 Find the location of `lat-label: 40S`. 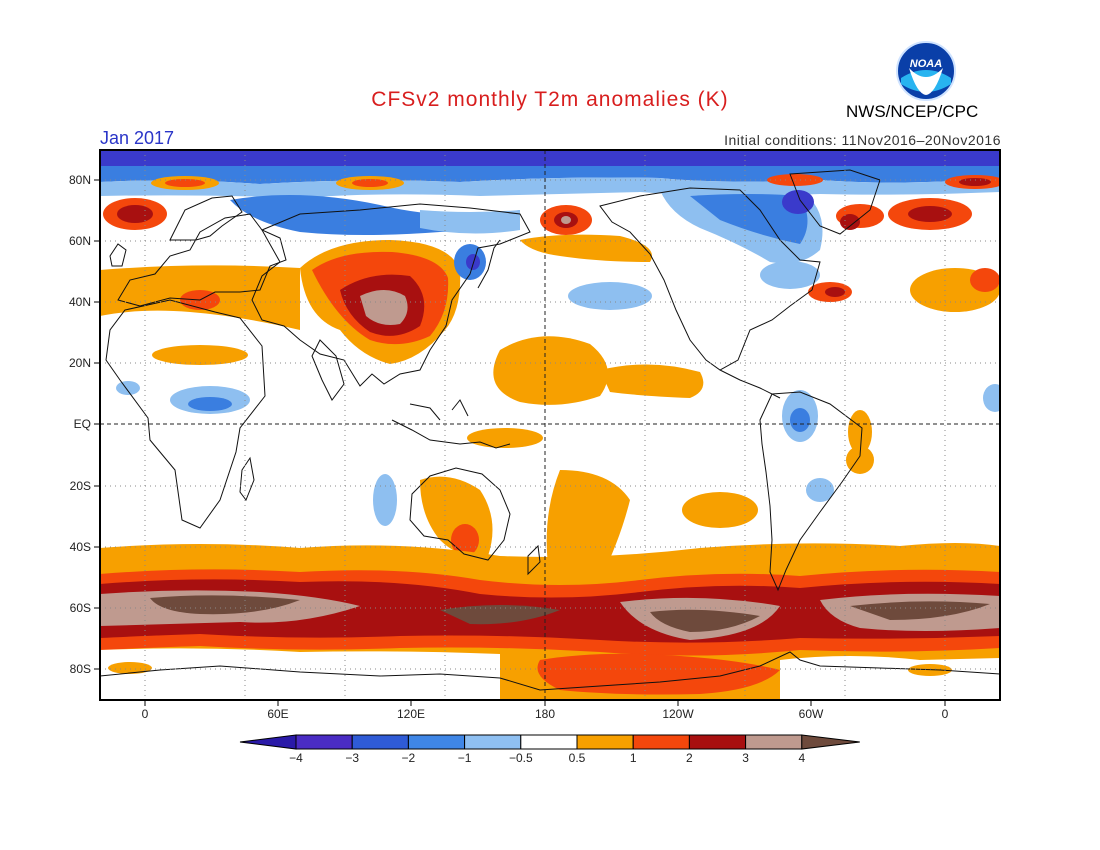

lat-label: 40S is located at coordinates (80, 547).